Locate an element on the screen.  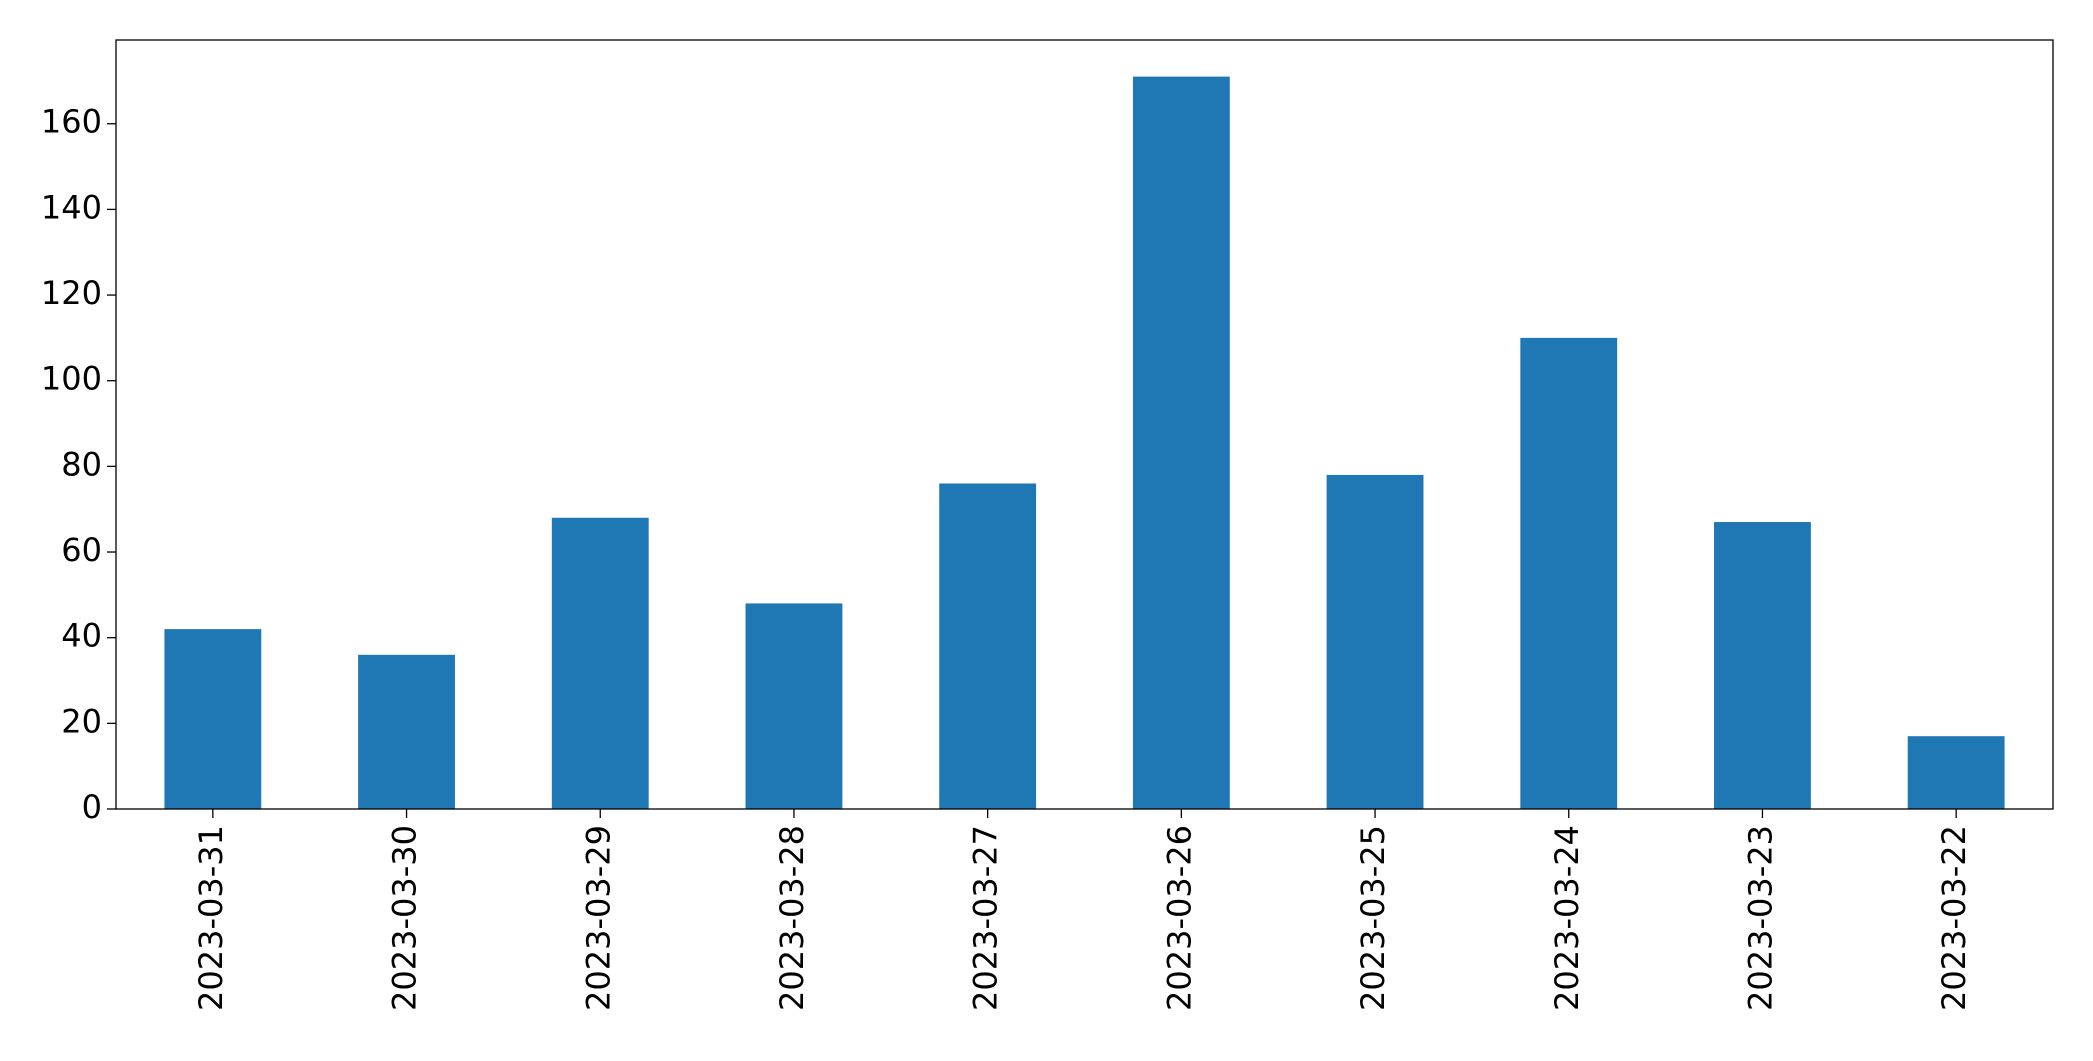
x-tick-label: 2023-03-23 is located at coordinates (1760, 918).